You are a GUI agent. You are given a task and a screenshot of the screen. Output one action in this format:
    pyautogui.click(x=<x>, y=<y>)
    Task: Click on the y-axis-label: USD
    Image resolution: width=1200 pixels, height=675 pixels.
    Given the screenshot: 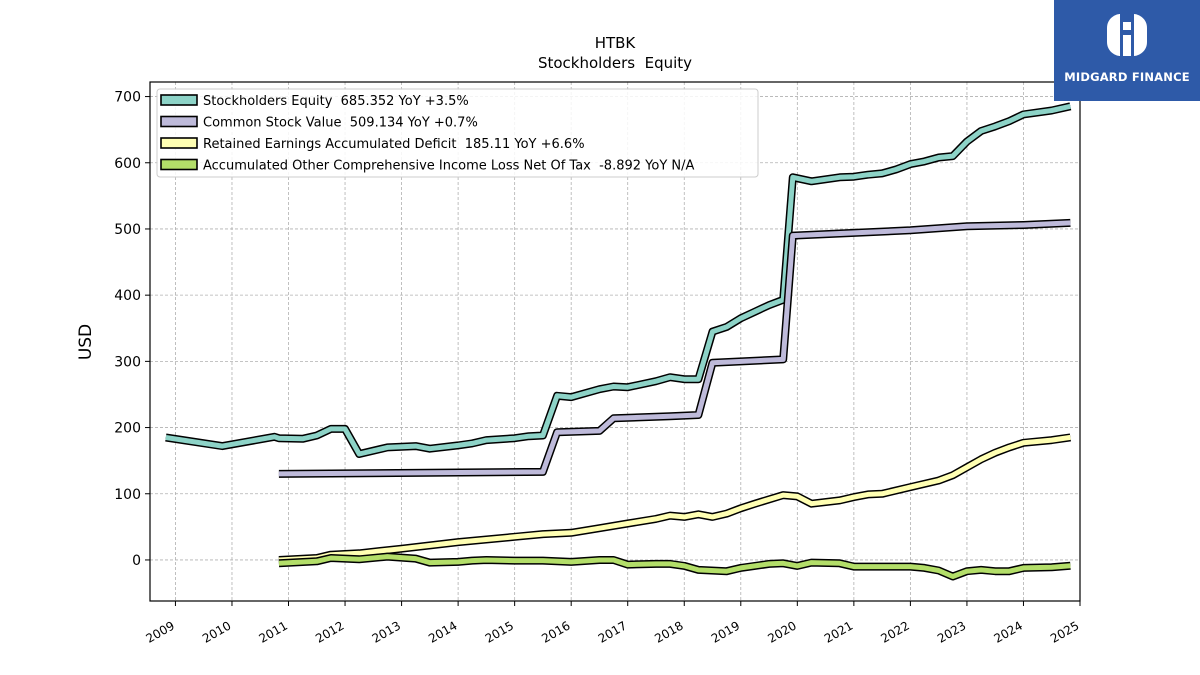 What is the action you would take?
    pyautogui.click(x=86, y=342)
    